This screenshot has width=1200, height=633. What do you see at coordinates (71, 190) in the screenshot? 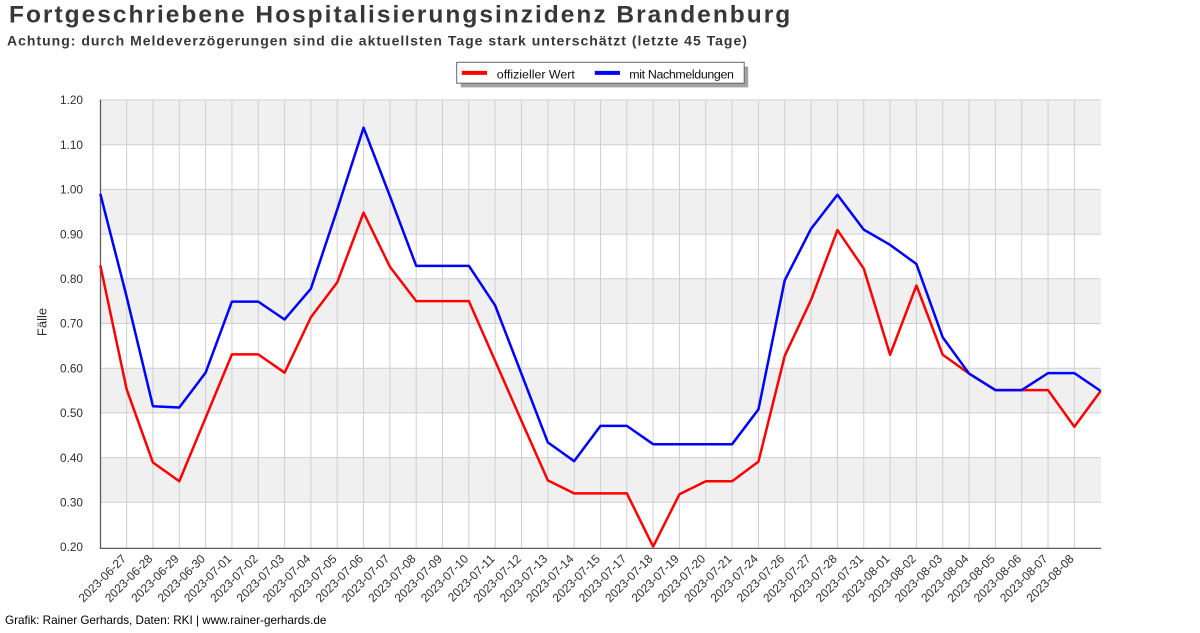
I see `svg-text: 1.00` at bounding box center [71, 190].